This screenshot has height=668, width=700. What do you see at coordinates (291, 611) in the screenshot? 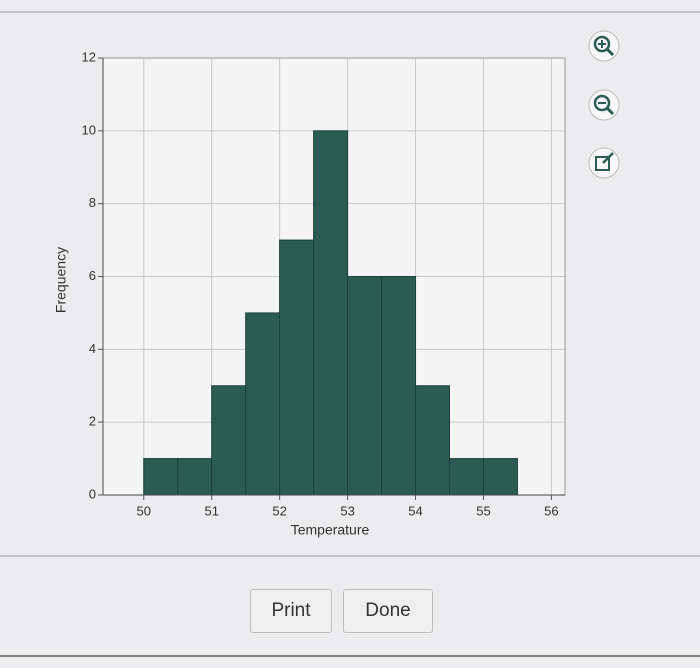
I see `print-button: Print` at bounding box center [291, 611].